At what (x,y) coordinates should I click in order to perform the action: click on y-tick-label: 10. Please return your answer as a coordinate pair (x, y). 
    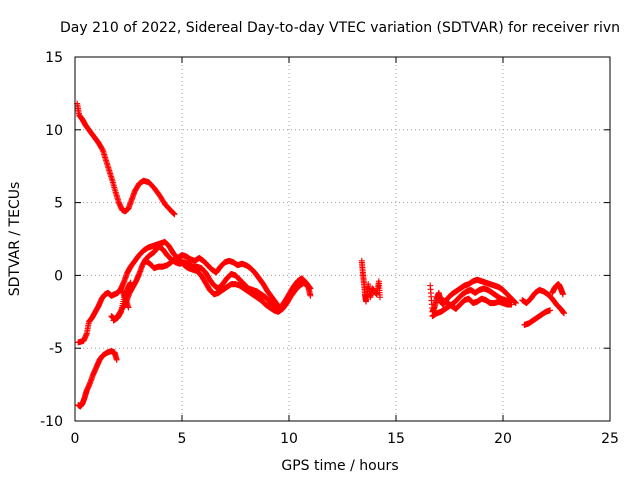
    Looking at the image, I should click on (54, 131).